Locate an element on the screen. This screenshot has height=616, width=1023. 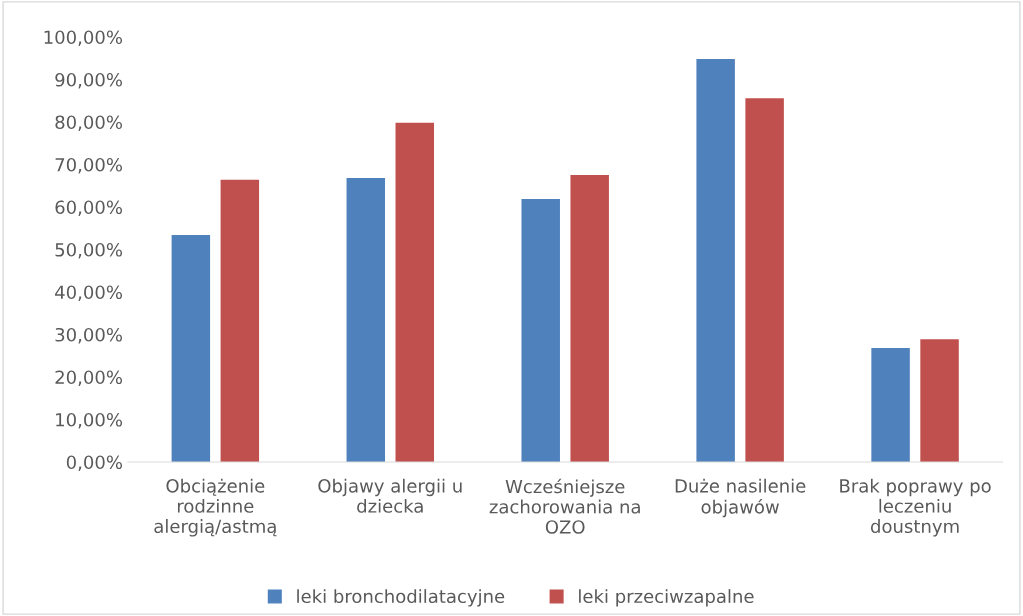
x-tick-label: Objawy alergii u dziecka is located at coordinates (390, 495).